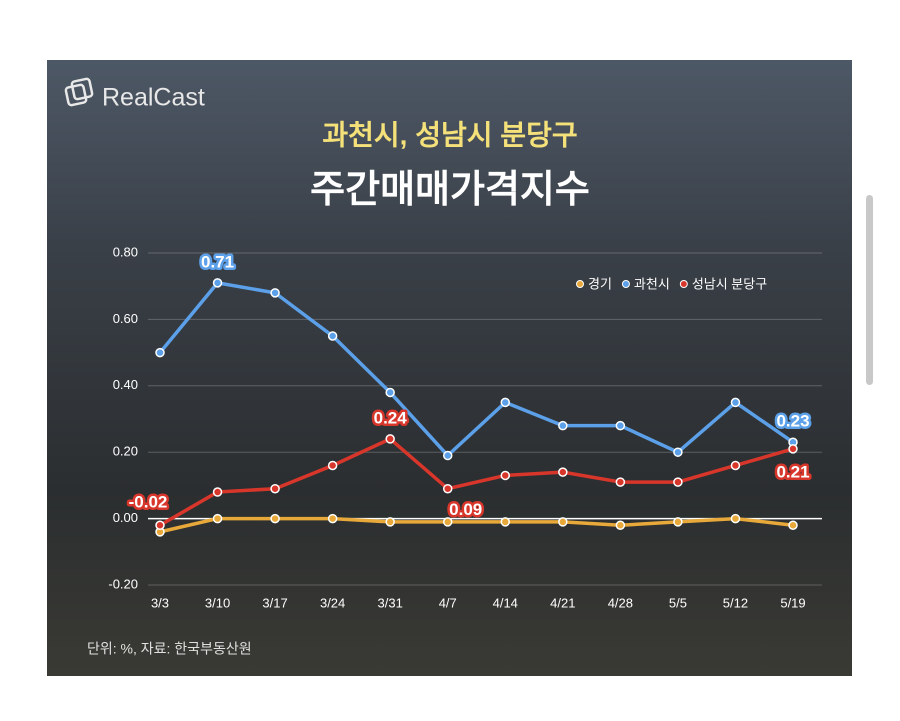 Image resolution: width=900 pixels, height=721 pixels. I want to click on scrollbar, so click(869, 290).